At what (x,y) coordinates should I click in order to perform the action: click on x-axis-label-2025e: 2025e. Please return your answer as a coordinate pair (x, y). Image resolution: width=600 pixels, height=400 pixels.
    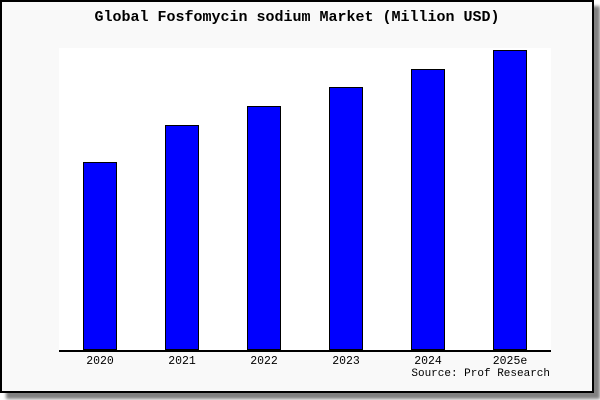
    Looking at the image, I should click on (510, 361).